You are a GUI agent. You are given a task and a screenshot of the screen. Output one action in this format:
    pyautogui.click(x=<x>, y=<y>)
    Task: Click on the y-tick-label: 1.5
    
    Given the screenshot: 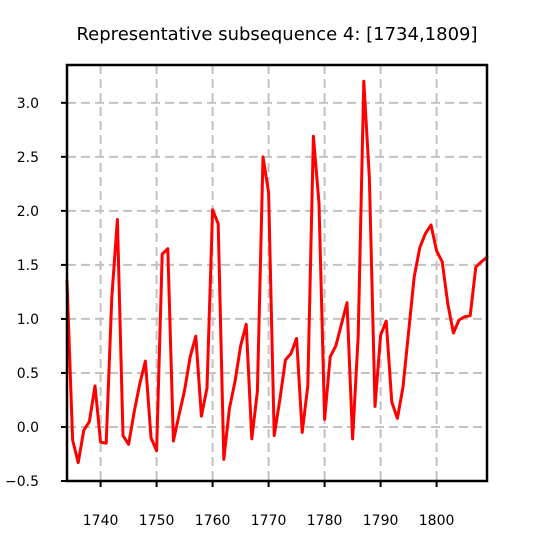 What is the action you would take?
    pyautogui.click(x=28, y=266)
    